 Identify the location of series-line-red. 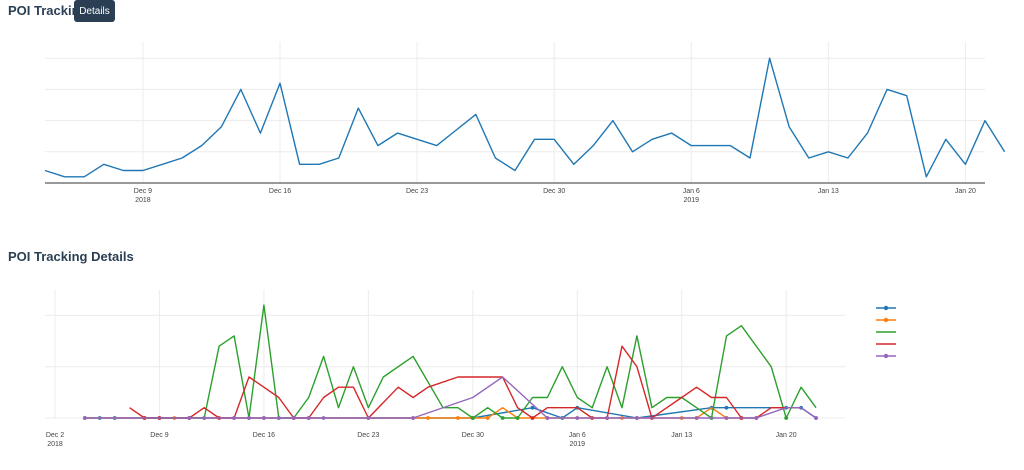
(465, 382).